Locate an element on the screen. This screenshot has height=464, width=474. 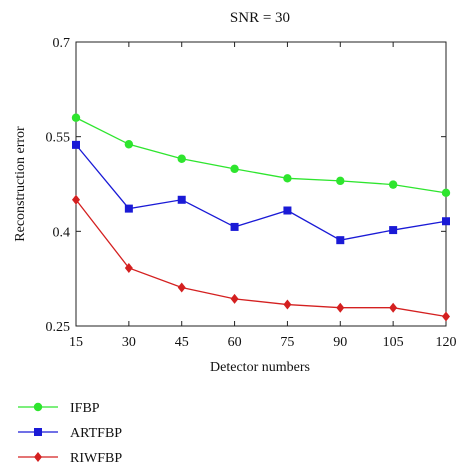
x-tick-label: 120 is located at coordinates (446, 342).